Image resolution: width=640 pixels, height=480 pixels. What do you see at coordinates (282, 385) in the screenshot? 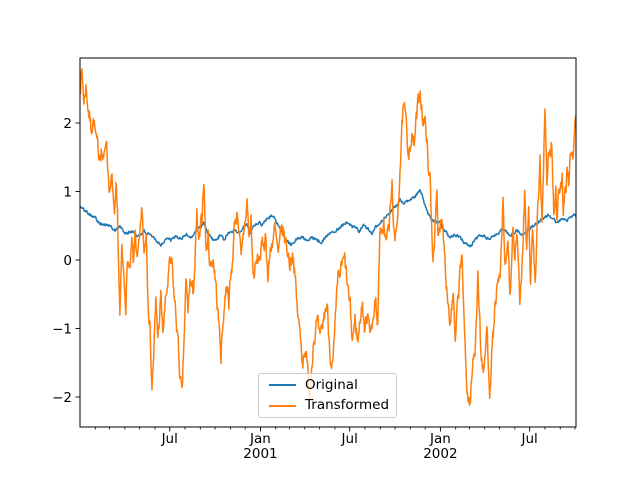
I see `original-line-swatch` at bounding box center [282, 385].